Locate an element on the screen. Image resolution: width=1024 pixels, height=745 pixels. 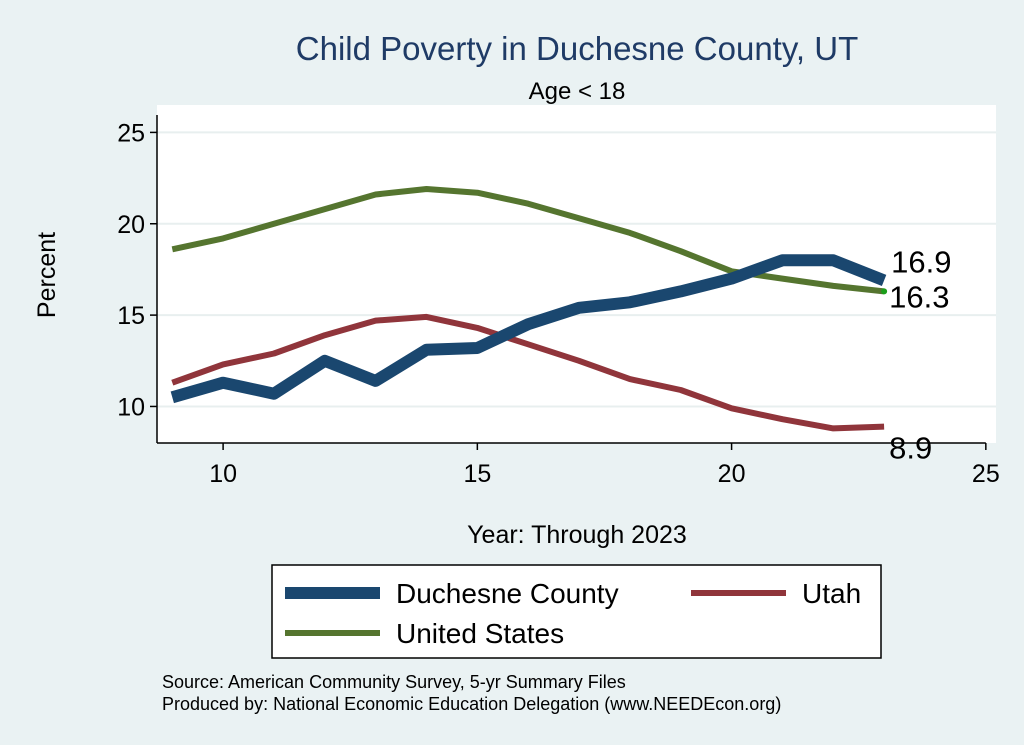
x-axis-ticks: 10 15 20 25 is located at coordinates (604, 465).